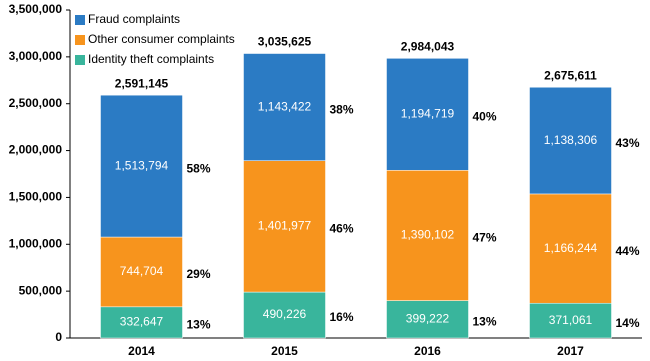 The image size is (650, 361). I want to click on share-label: 14%, so click(628, 323).